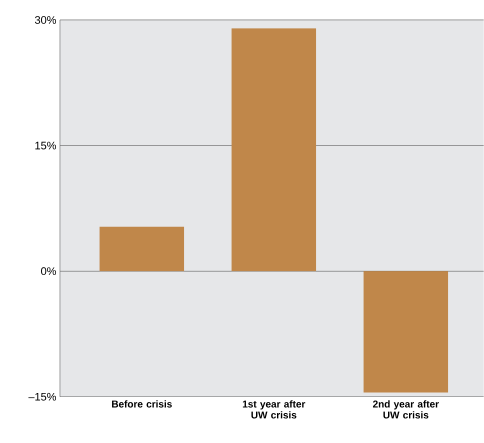 This screenshot has width=484, height=443. Describe the element at coordinates (42, 397) in the screenshot. I see `y-tick-label: –15%` at that location.